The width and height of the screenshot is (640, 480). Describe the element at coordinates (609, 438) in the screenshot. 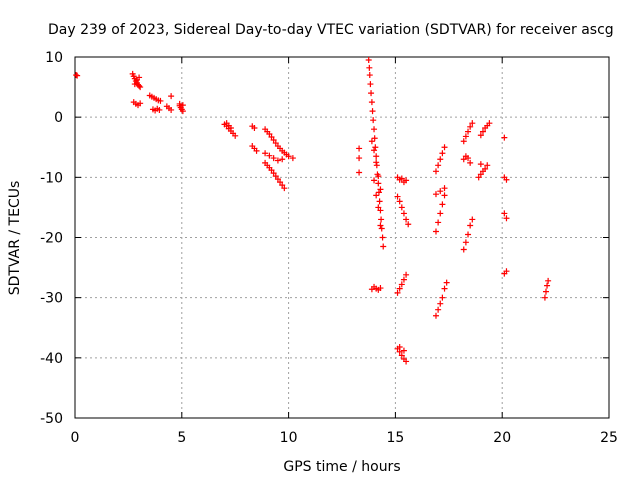

I see `x-tick-label: 25` at that location.